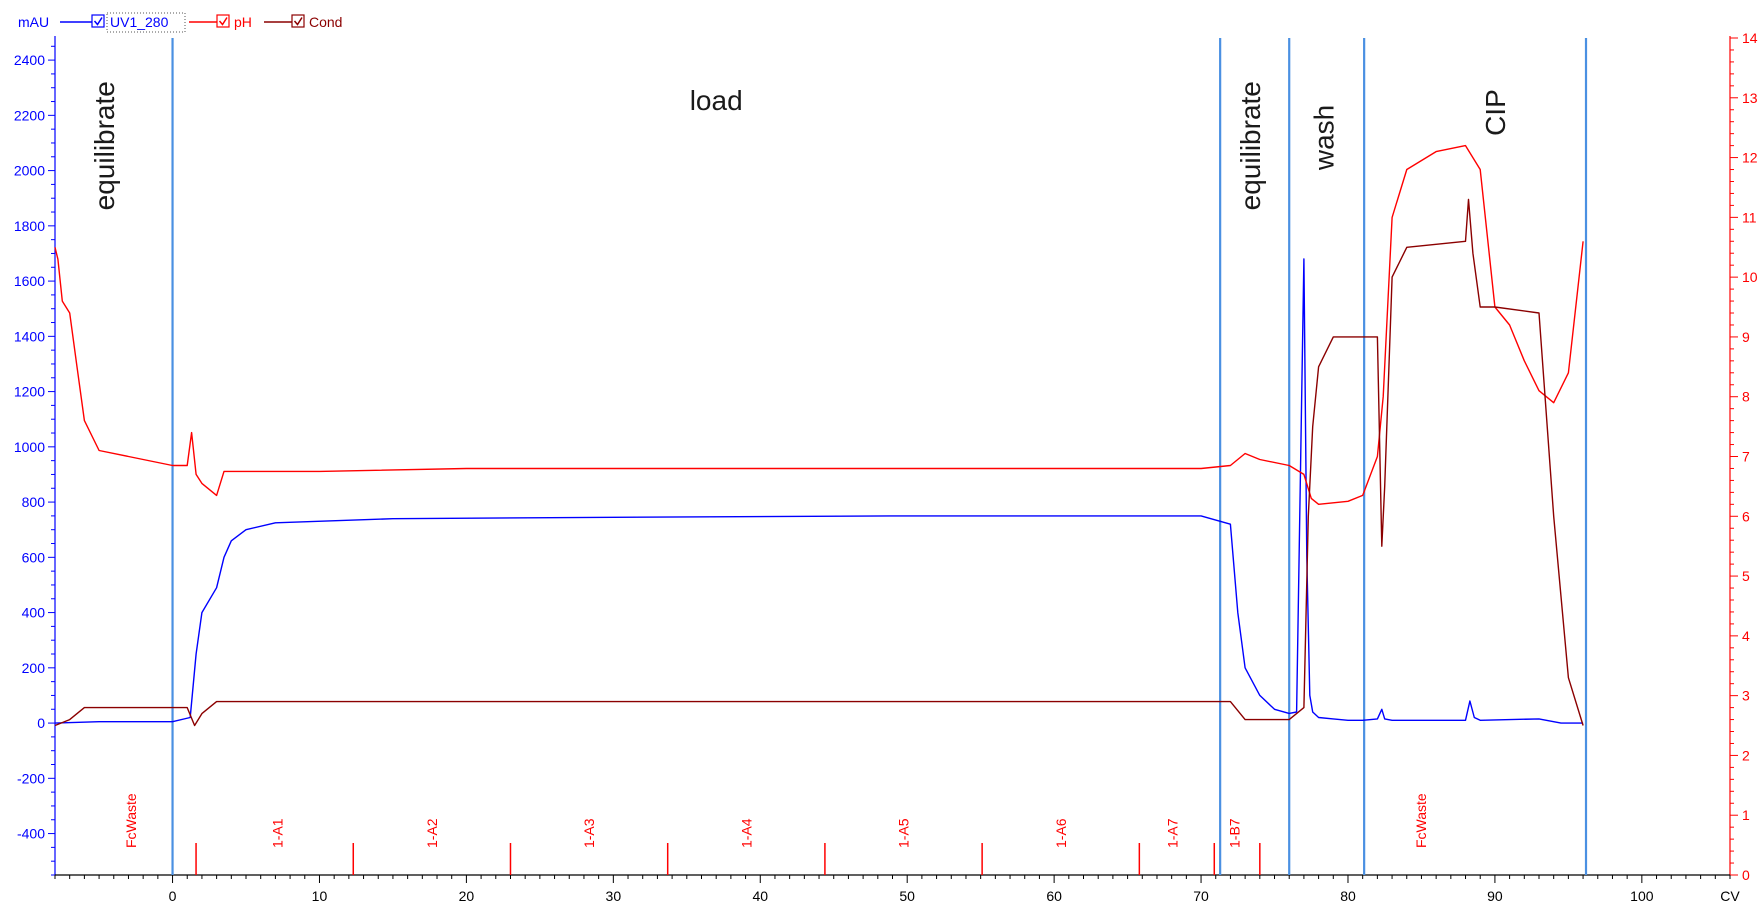 The height and width of the screenshot is (910, 1760). Describe the element at coordinates (31, 778) in the screenshot. I see `y-left-tick-label: -200` at that location.